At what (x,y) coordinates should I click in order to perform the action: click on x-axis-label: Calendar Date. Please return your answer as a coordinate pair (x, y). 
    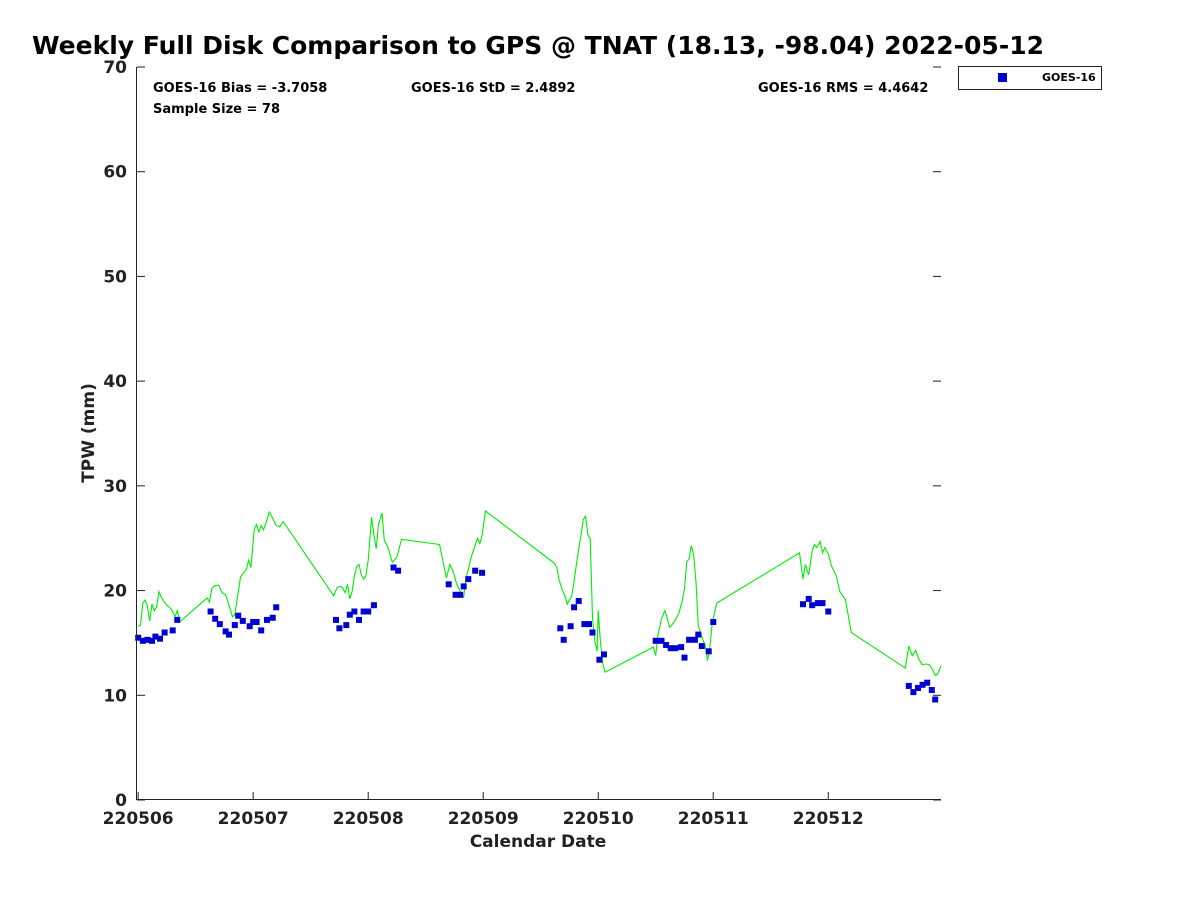
    Looking at the image, I should click on (538, 842).